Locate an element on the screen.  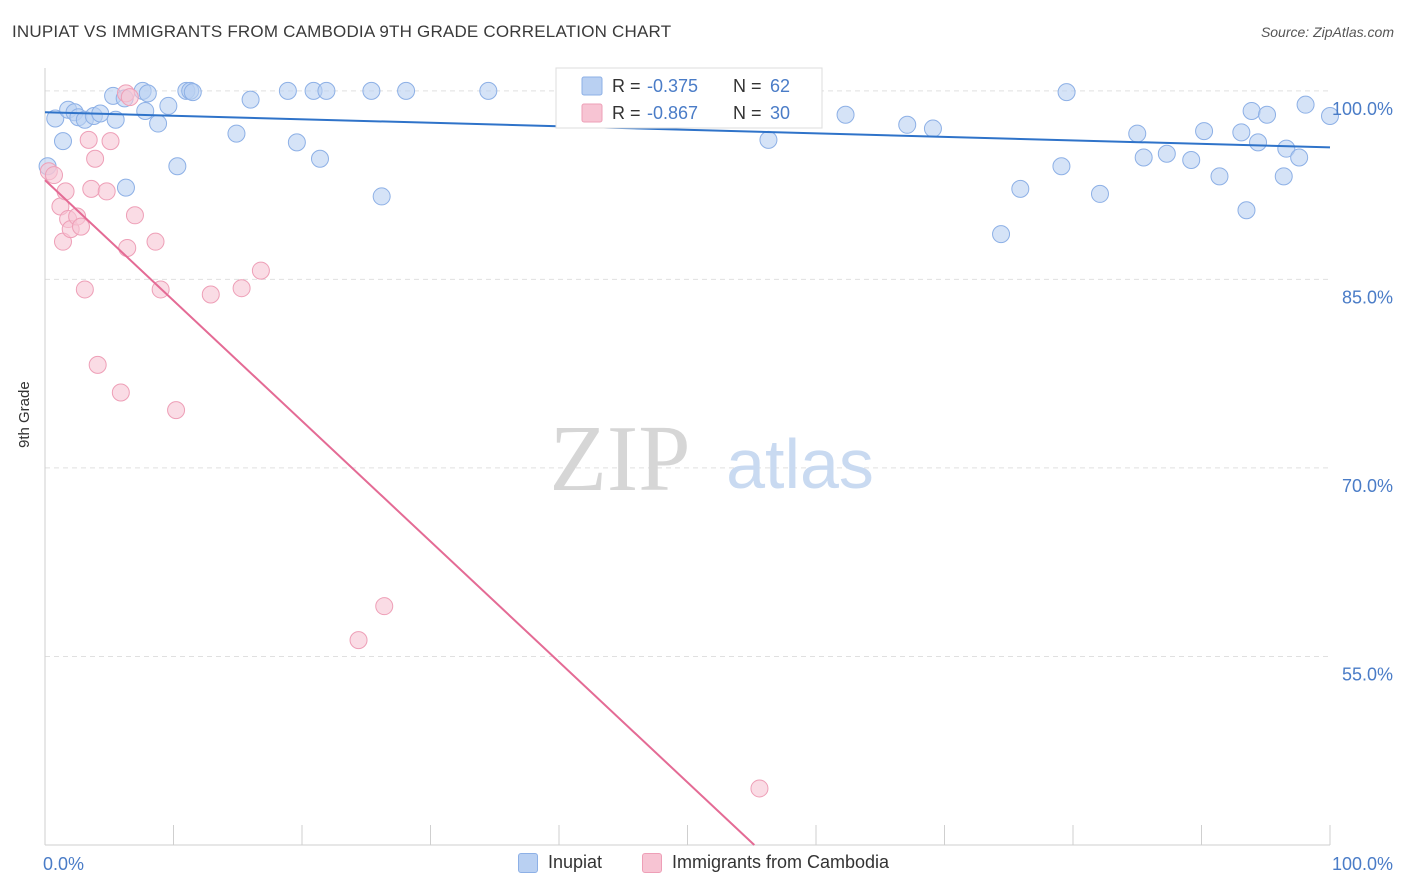
stats-swatch-inupiat is located at coordinates (592, 86).